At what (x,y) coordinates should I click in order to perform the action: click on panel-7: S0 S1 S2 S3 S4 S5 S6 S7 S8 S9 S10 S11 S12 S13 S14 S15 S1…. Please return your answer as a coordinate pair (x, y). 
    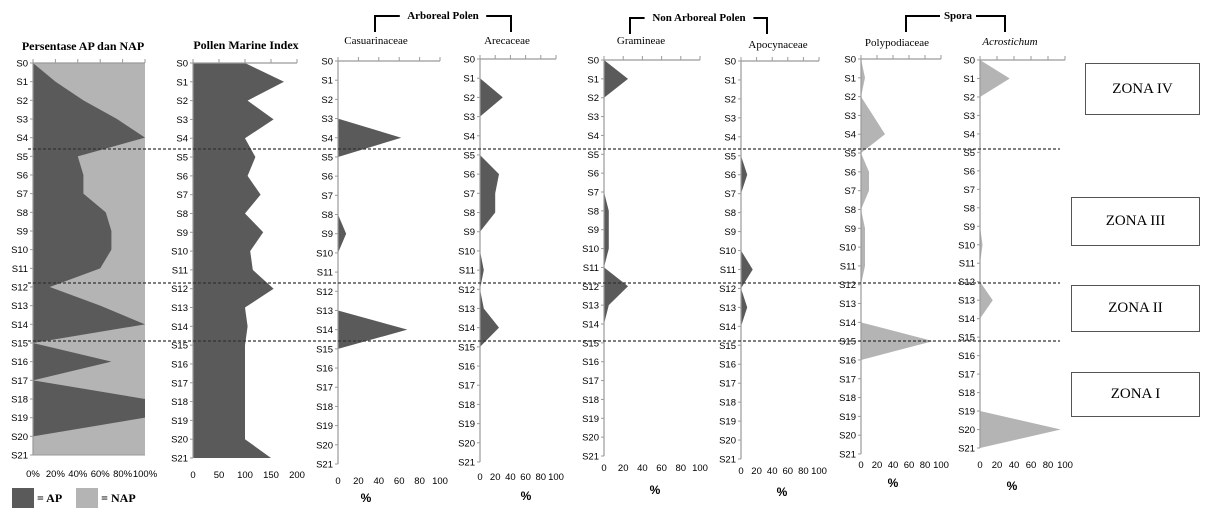
    Looking at the image, I should click on (894, 273).